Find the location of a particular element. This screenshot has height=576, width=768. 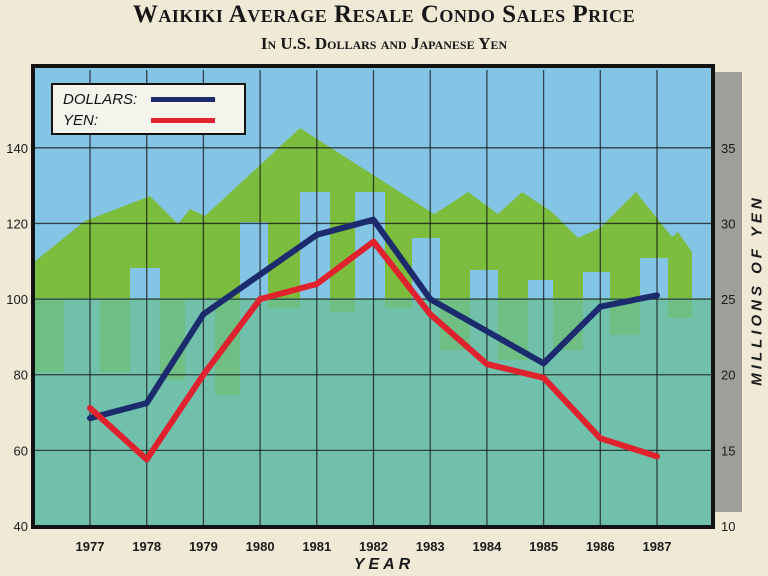

x-tick-label: 1977 is located at coordinates (90, 546).